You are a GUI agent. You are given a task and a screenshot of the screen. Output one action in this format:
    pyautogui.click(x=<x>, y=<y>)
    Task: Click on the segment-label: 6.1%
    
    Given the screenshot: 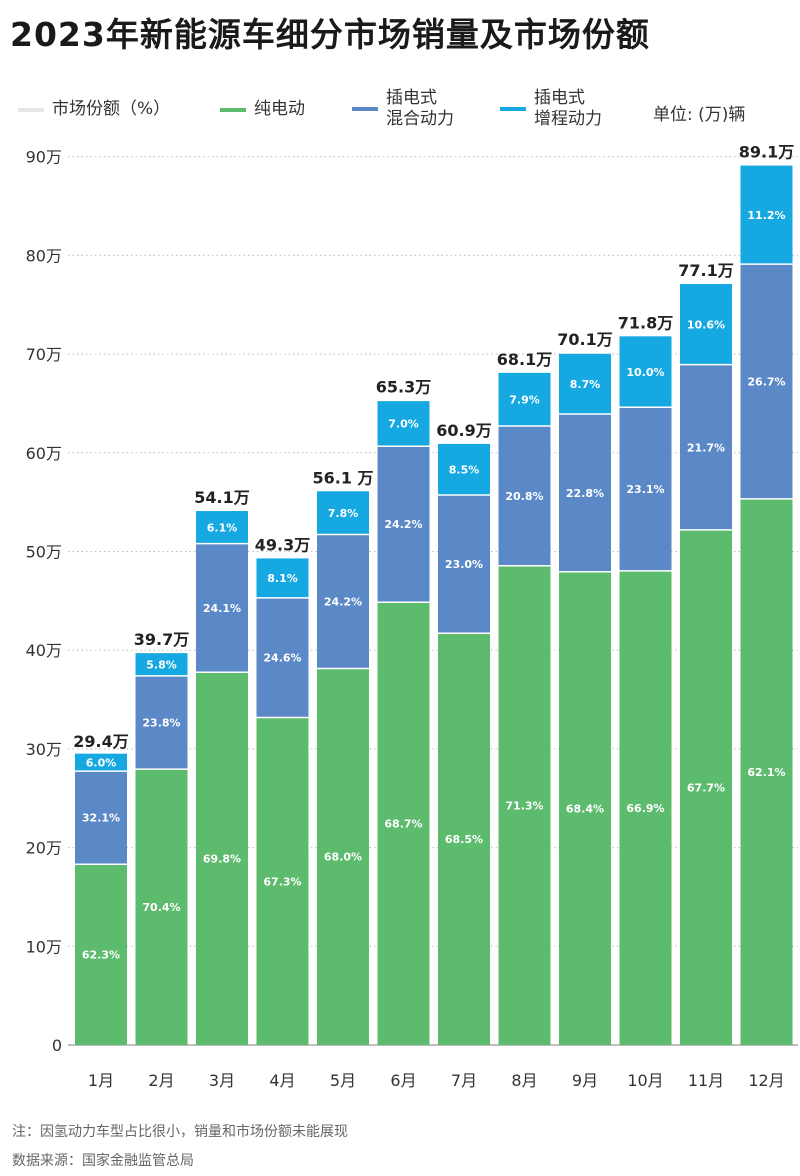 What is the action you would take?
    pyautogui.click(x=222, y=527)
    